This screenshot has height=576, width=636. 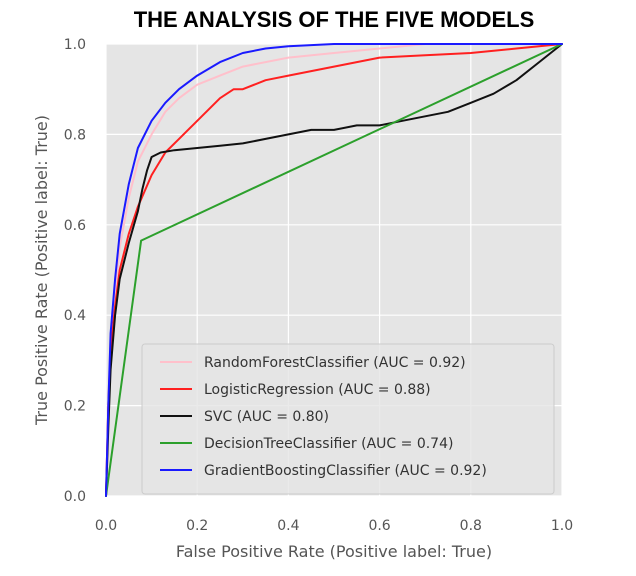 What do you see at coordinates (75, 135) in the screenshot?
I see `y-tick-label: 0.8` at bounding box center [75, 135].